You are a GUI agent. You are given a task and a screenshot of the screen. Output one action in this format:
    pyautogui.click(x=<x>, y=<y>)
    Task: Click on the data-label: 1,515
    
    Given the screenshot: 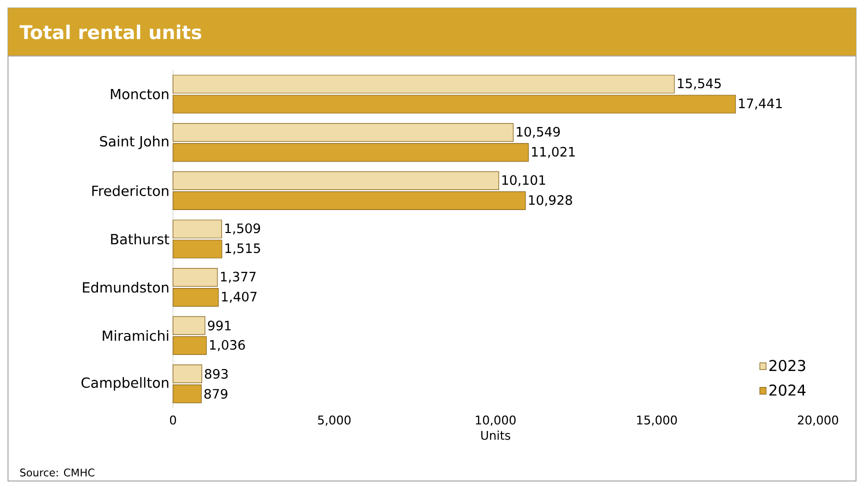 What is the action you would take?
    pyautogui.click(x=242, y=249)
    